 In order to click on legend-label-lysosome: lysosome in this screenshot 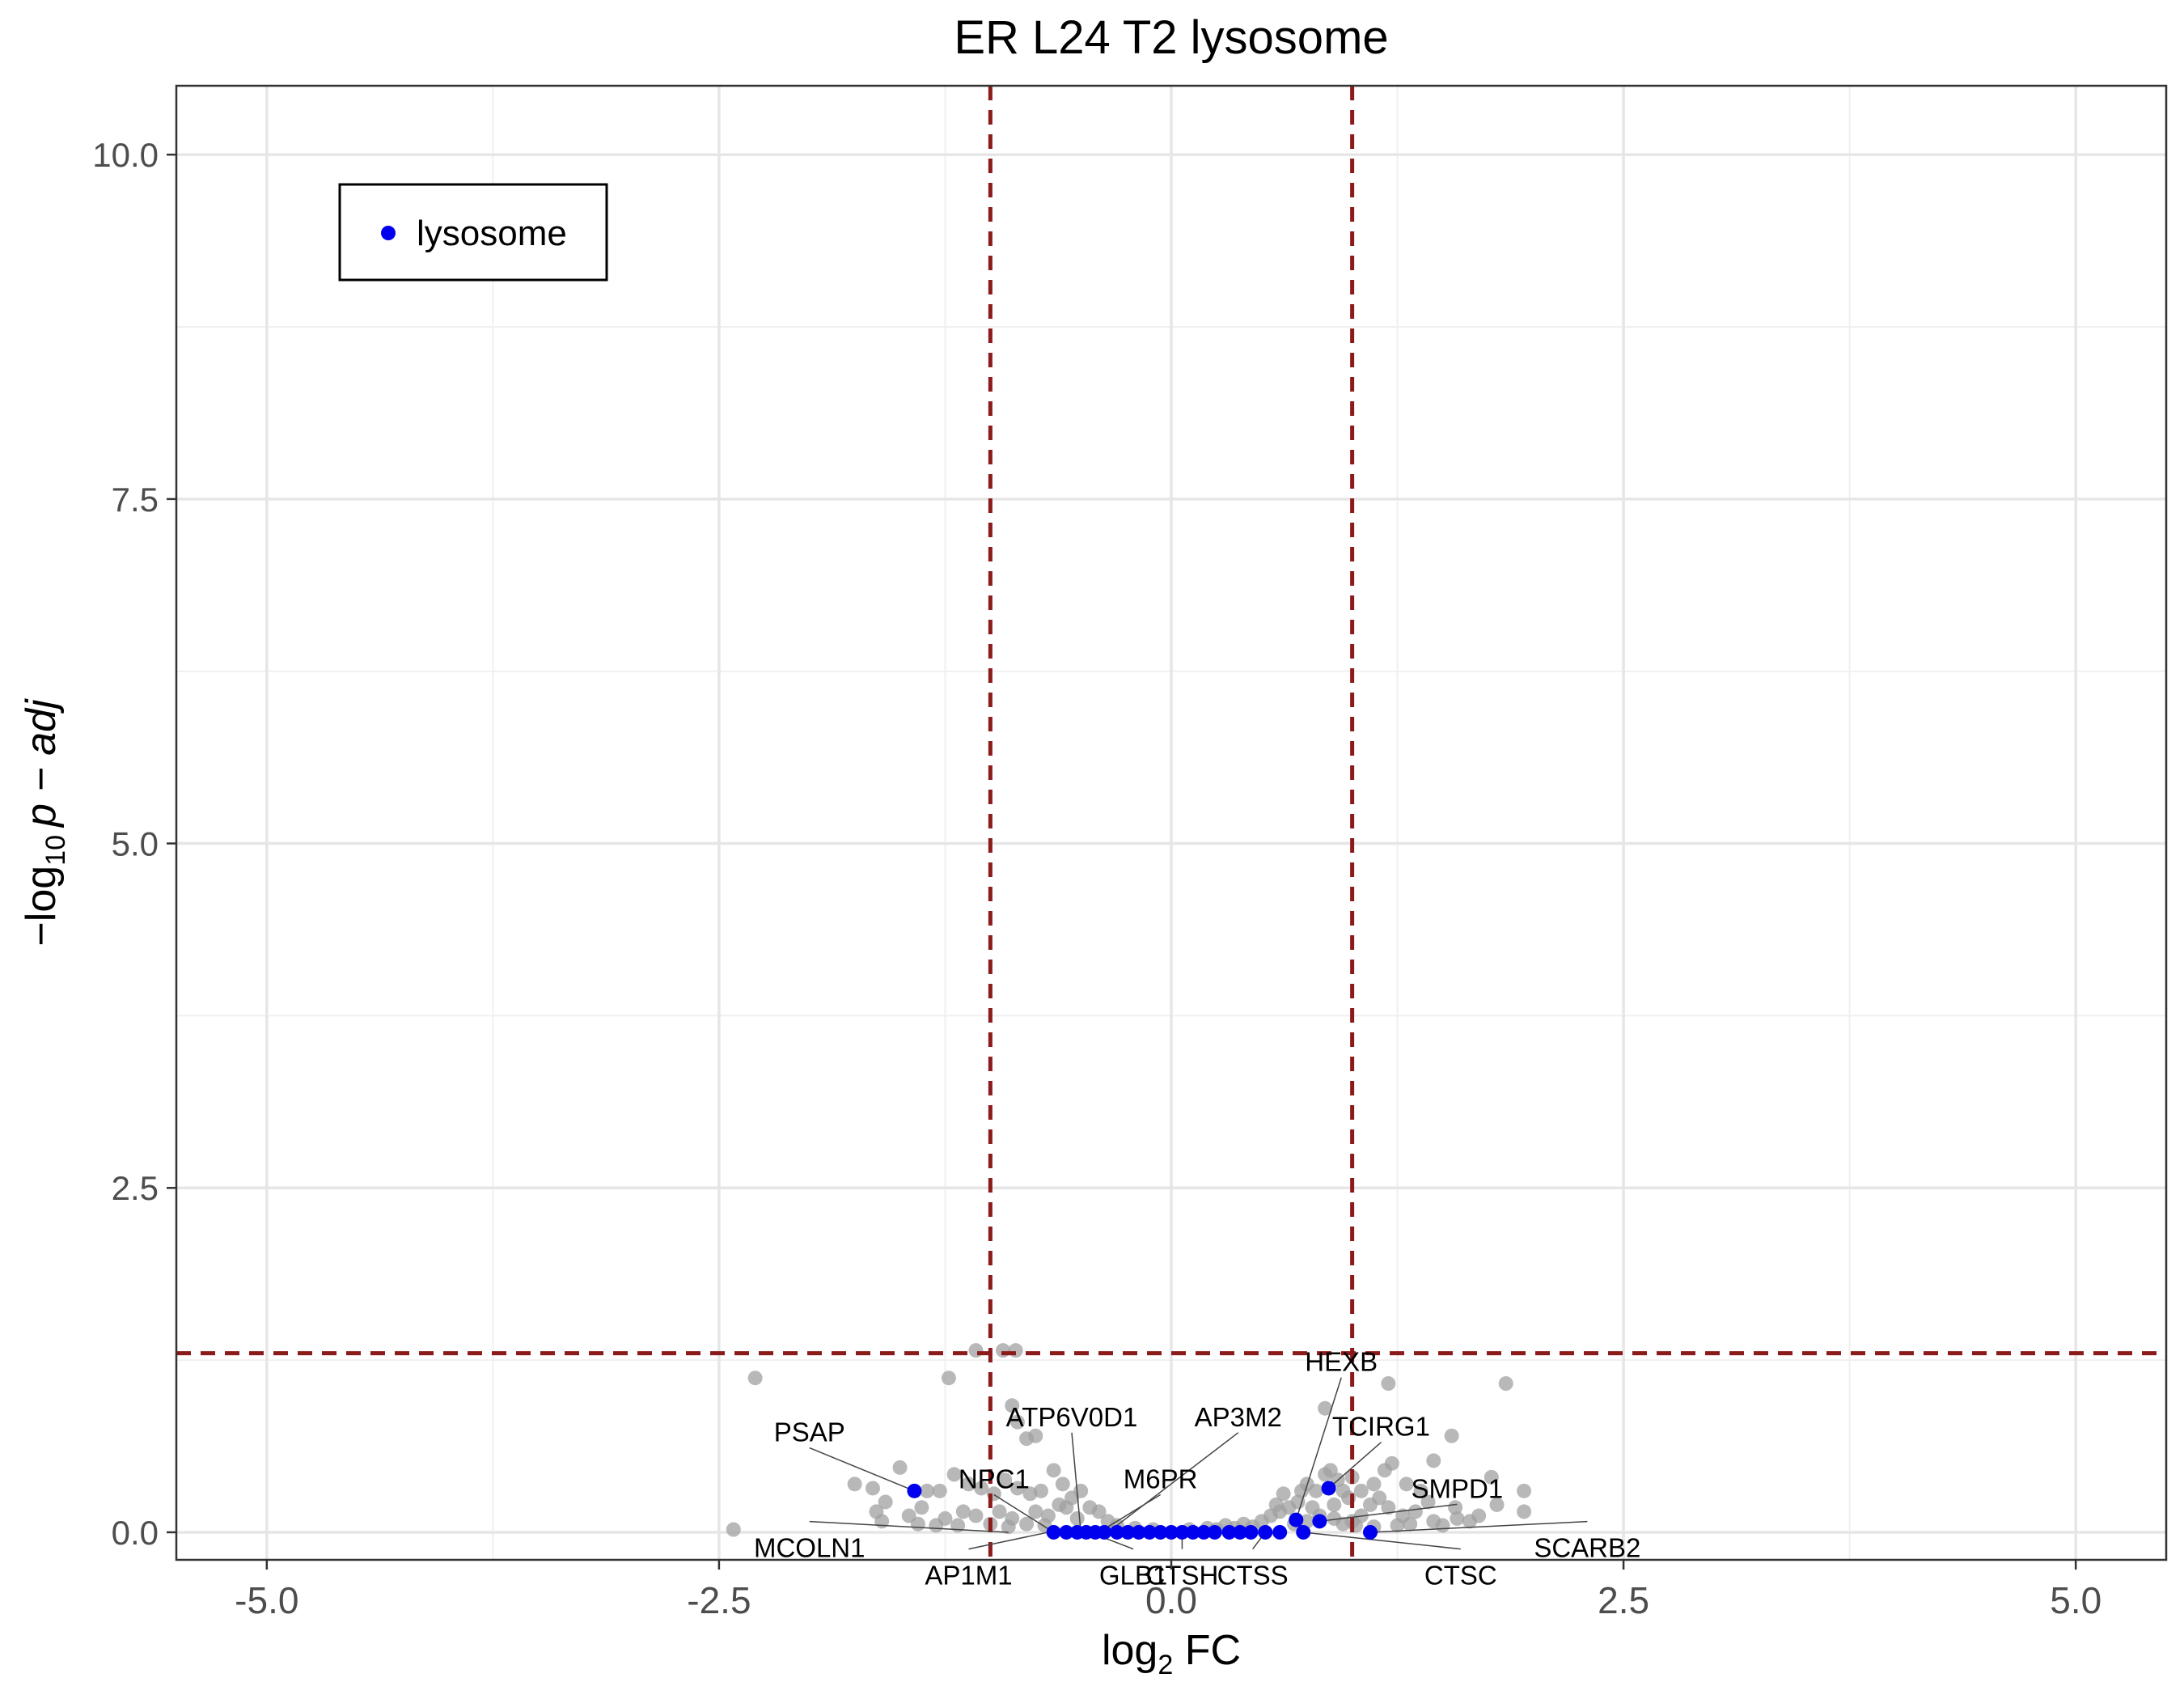, I will do `click(492, 233)`.